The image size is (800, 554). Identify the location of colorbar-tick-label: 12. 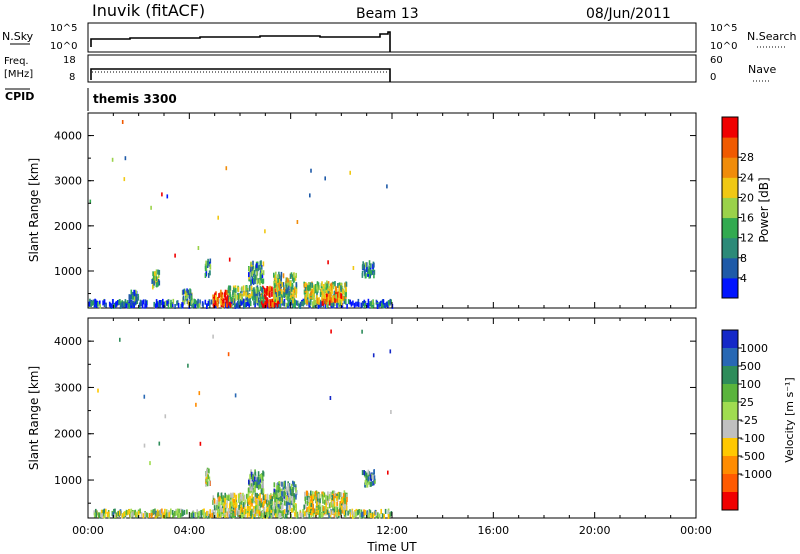
(747, 238).